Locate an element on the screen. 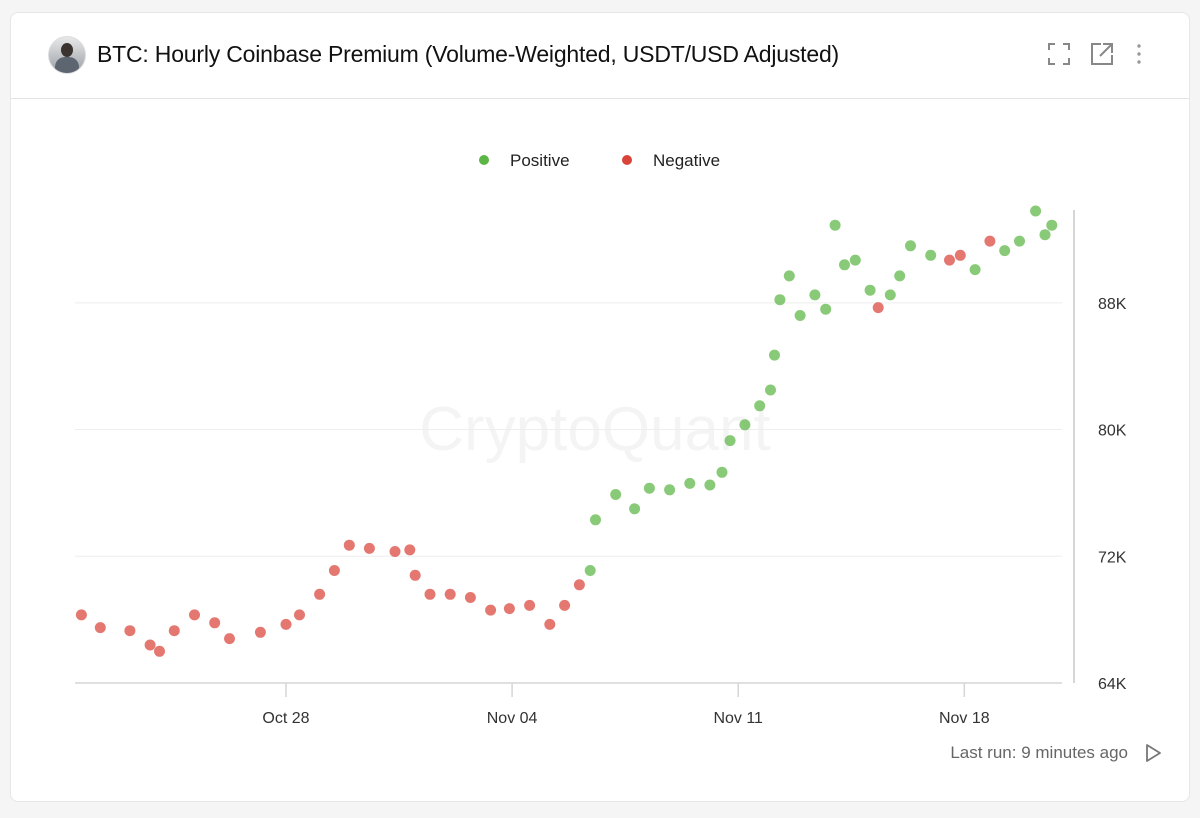 The height and width of the screenshot is (818, 1200). last-run-text: Last run: 9 minutes ago is located at coordinates (1039, 752).